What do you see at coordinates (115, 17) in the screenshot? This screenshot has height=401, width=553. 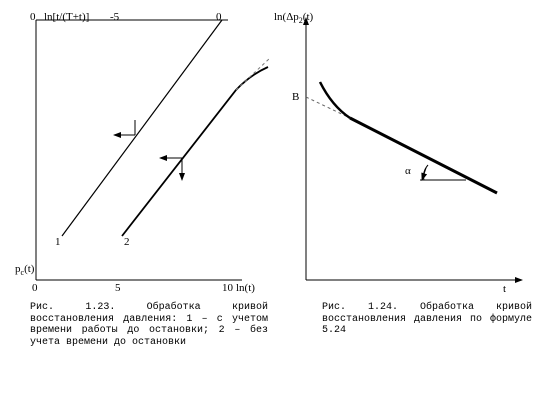 I see `top-tick: -5` at bounding box center [115, 17].